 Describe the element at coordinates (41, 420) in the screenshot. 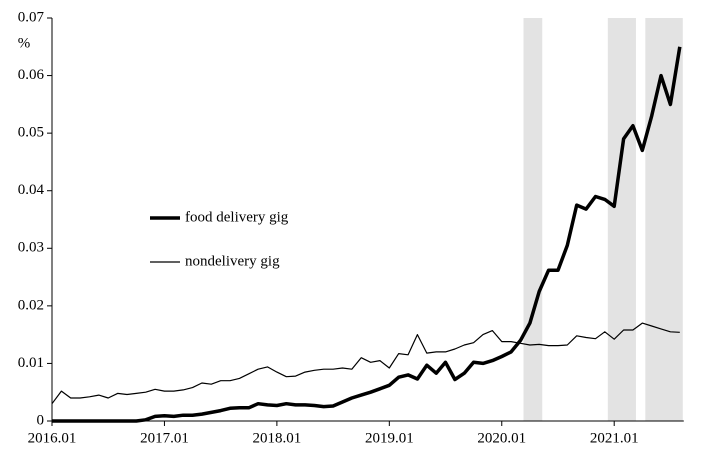

I see `y-tick-label: 0` at that location.